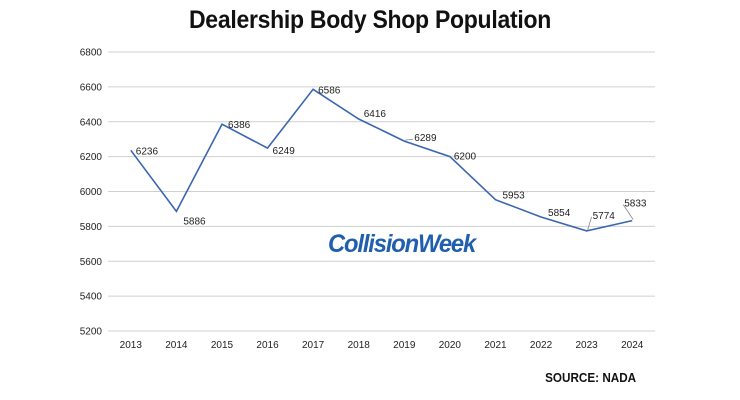 The height and width of the screenshot is (400, 740). I want to click on data-label: 6200, so click(465, 157).